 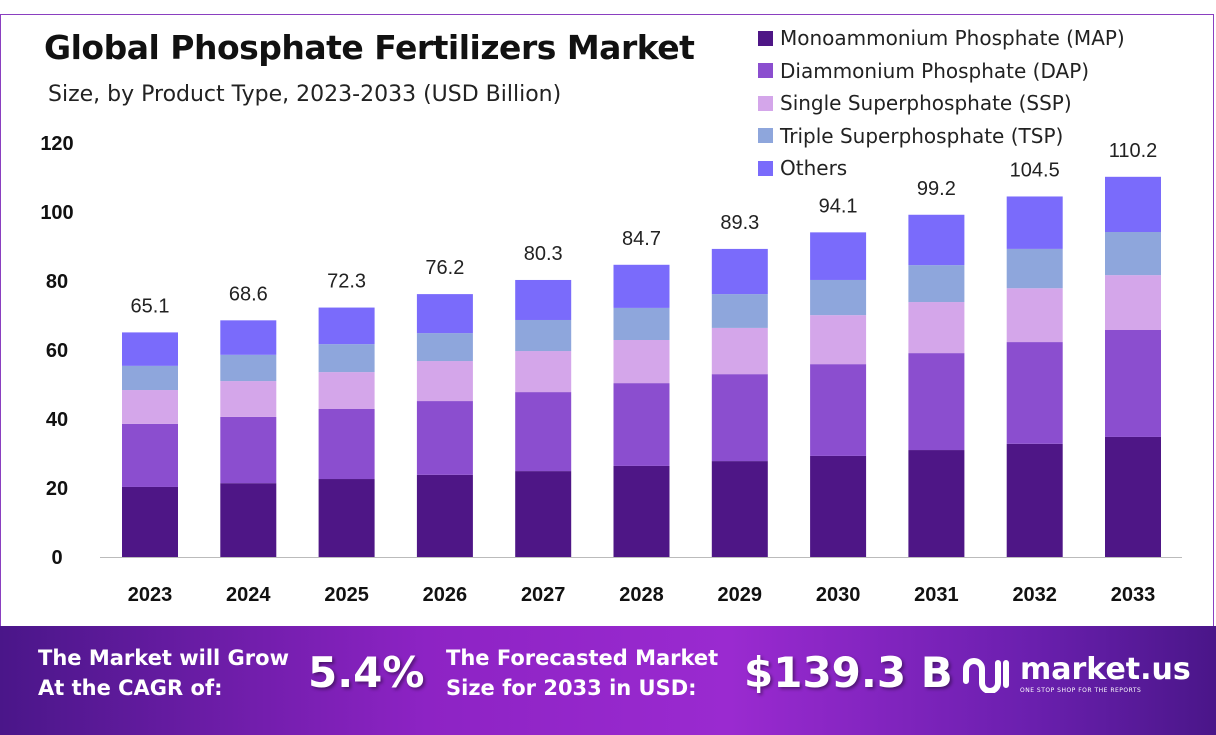 What do you see at coordinates (57, 351) in the screenshot?
I see `y-tick-label: 60` at bounding box center [57, 351].